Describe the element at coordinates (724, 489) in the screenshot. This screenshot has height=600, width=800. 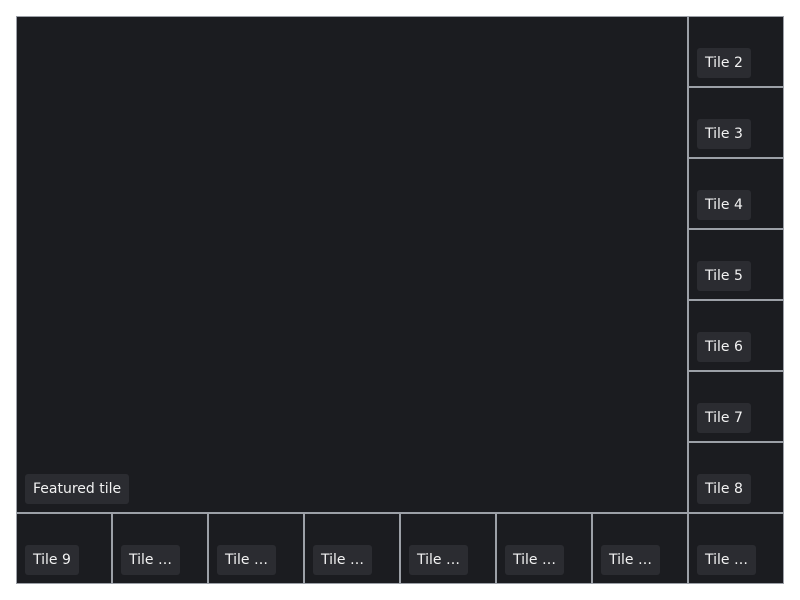
I see `tile-label-8: Tile 8` at that location.